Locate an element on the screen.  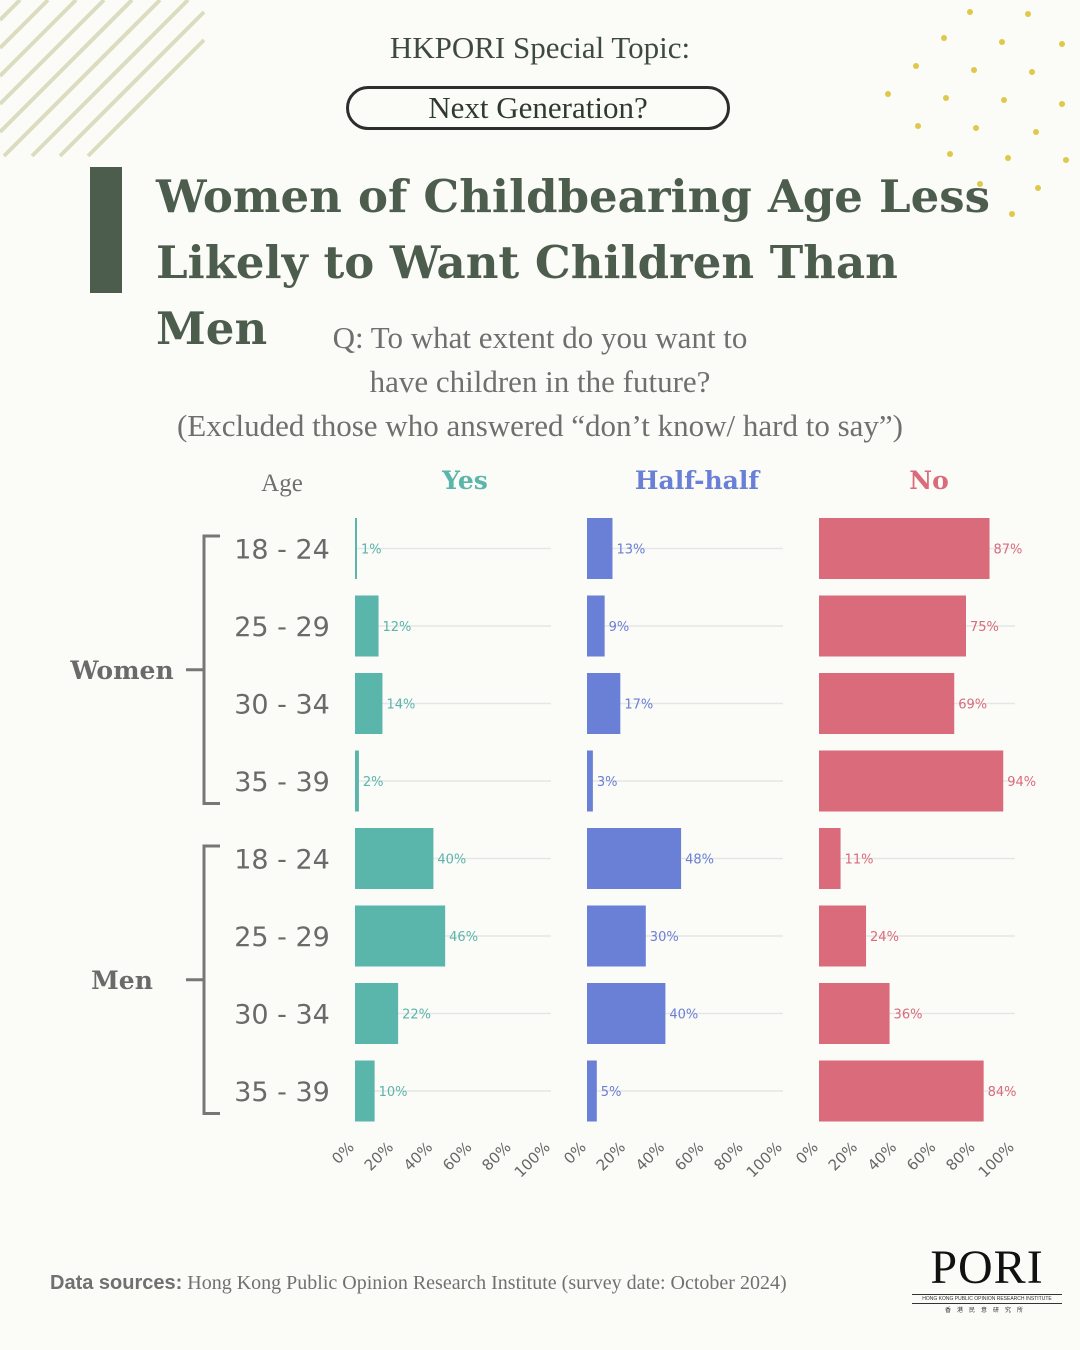
data-label: 1% is located at coordinates (371, 550).